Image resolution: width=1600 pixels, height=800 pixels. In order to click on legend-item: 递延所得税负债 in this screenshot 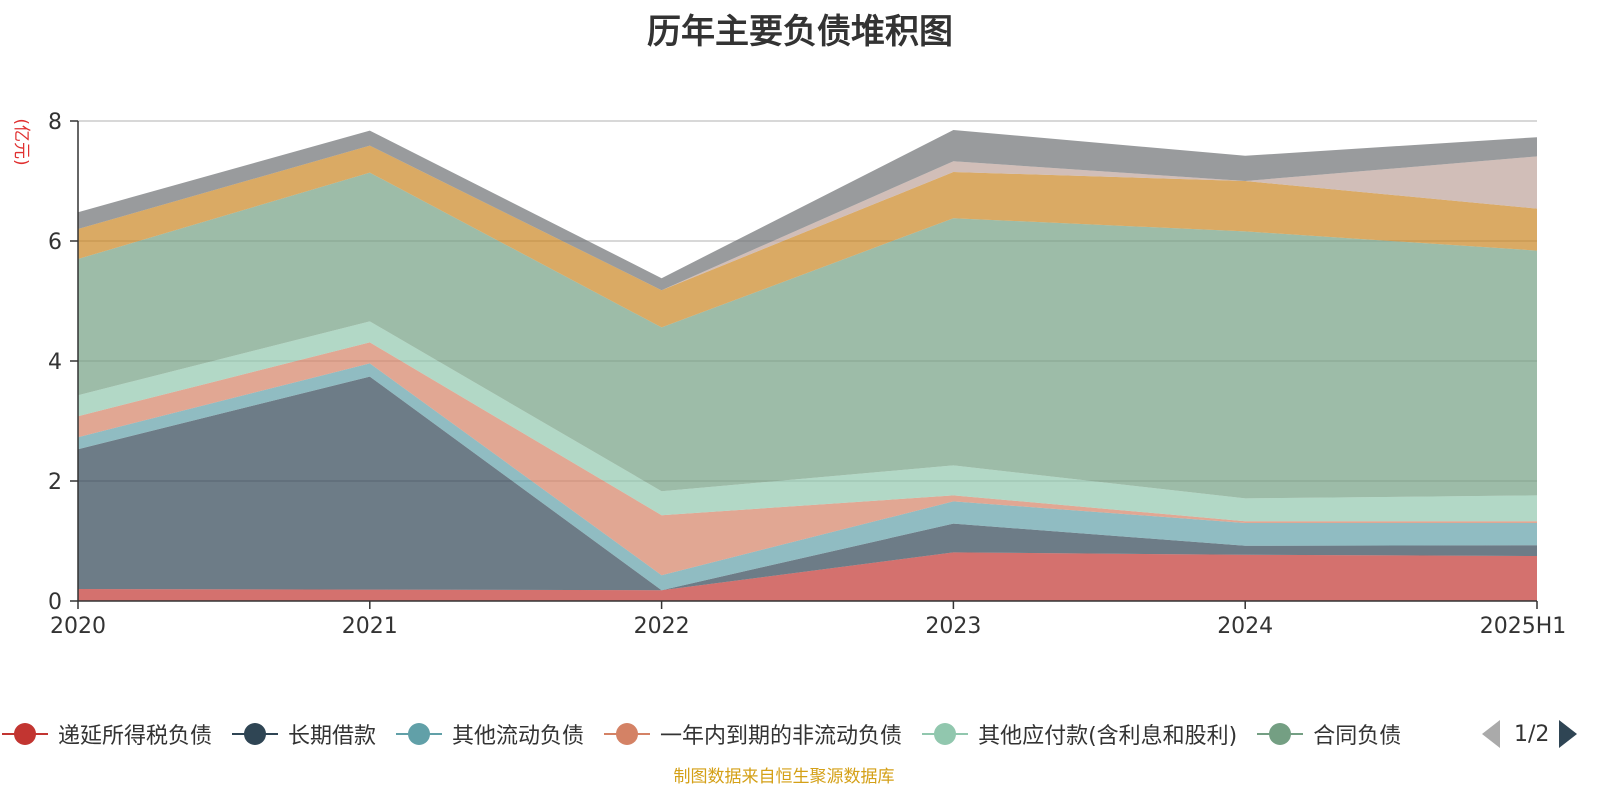, I will do `click(107, 734)`.